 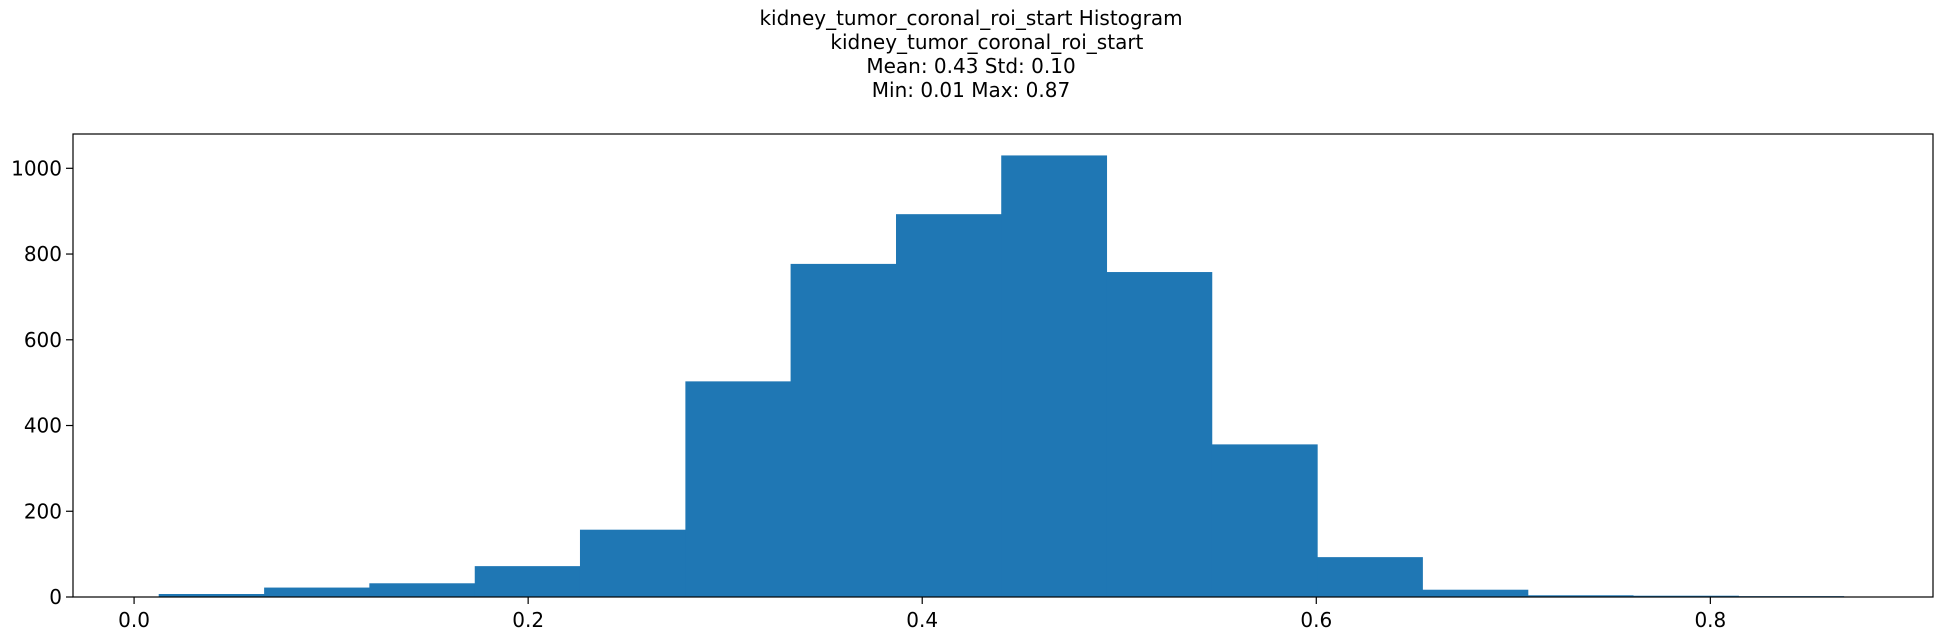 I want to click on chart-title-line-3: Mean: 0.43 Std: 0.10, so click(x=971, y=66).